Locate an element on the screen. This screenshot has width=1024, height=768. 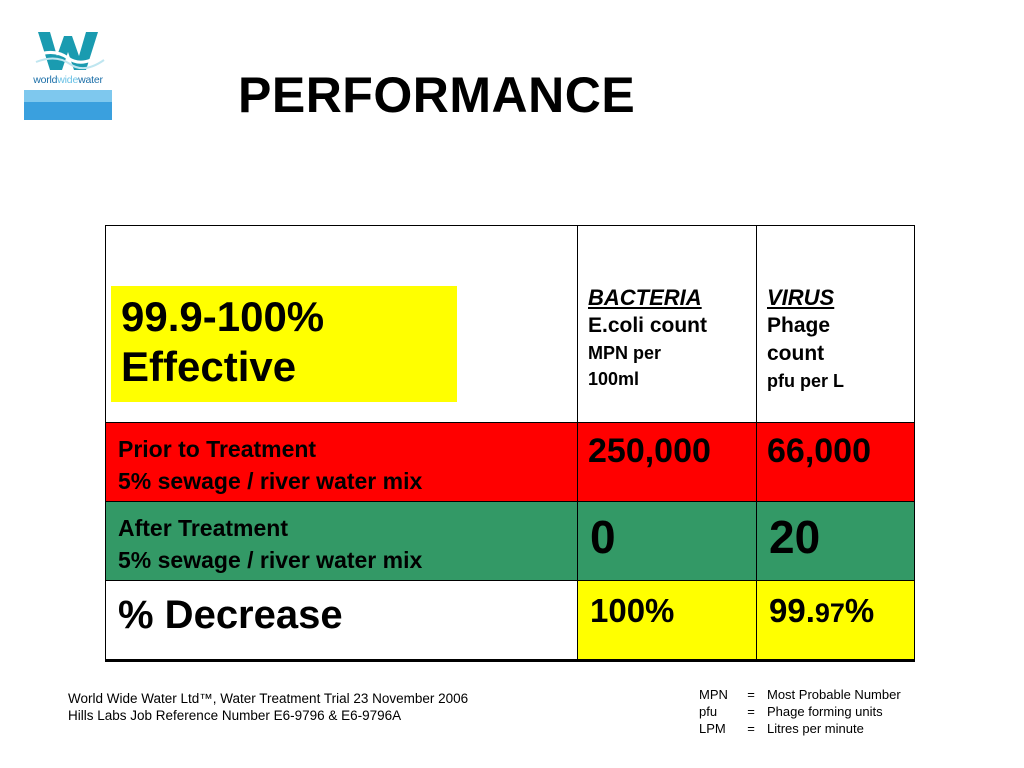
bacteria-measure: E.coli count is located at coordinates (648, 325).